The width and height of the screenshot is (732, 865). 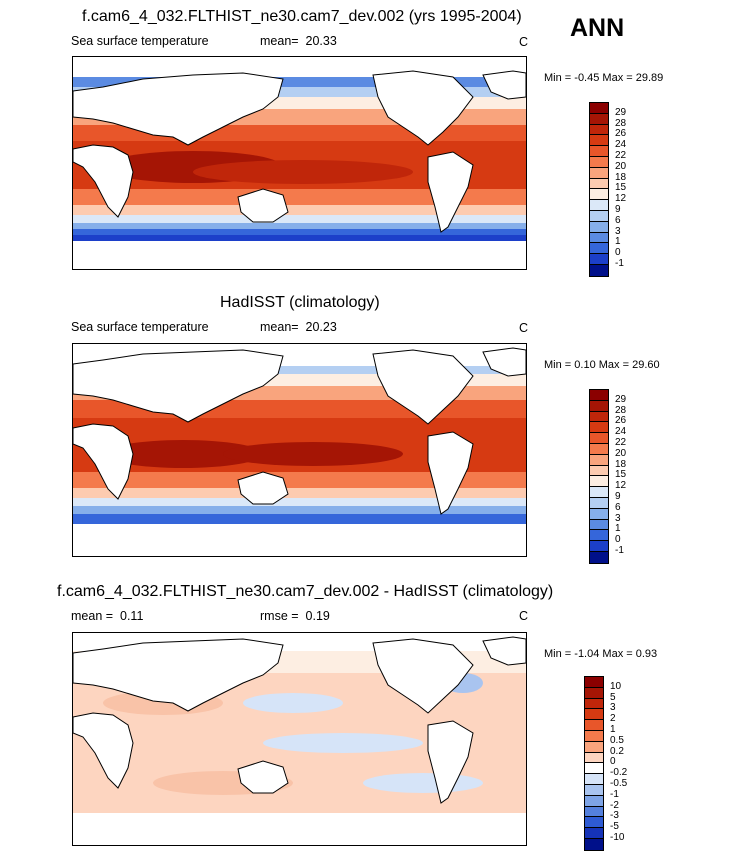 What do you see at coordinates (317, 616) in the screenshot?
I see `panel3-rmse-value: 0.19` at bounding box center [317, 616].